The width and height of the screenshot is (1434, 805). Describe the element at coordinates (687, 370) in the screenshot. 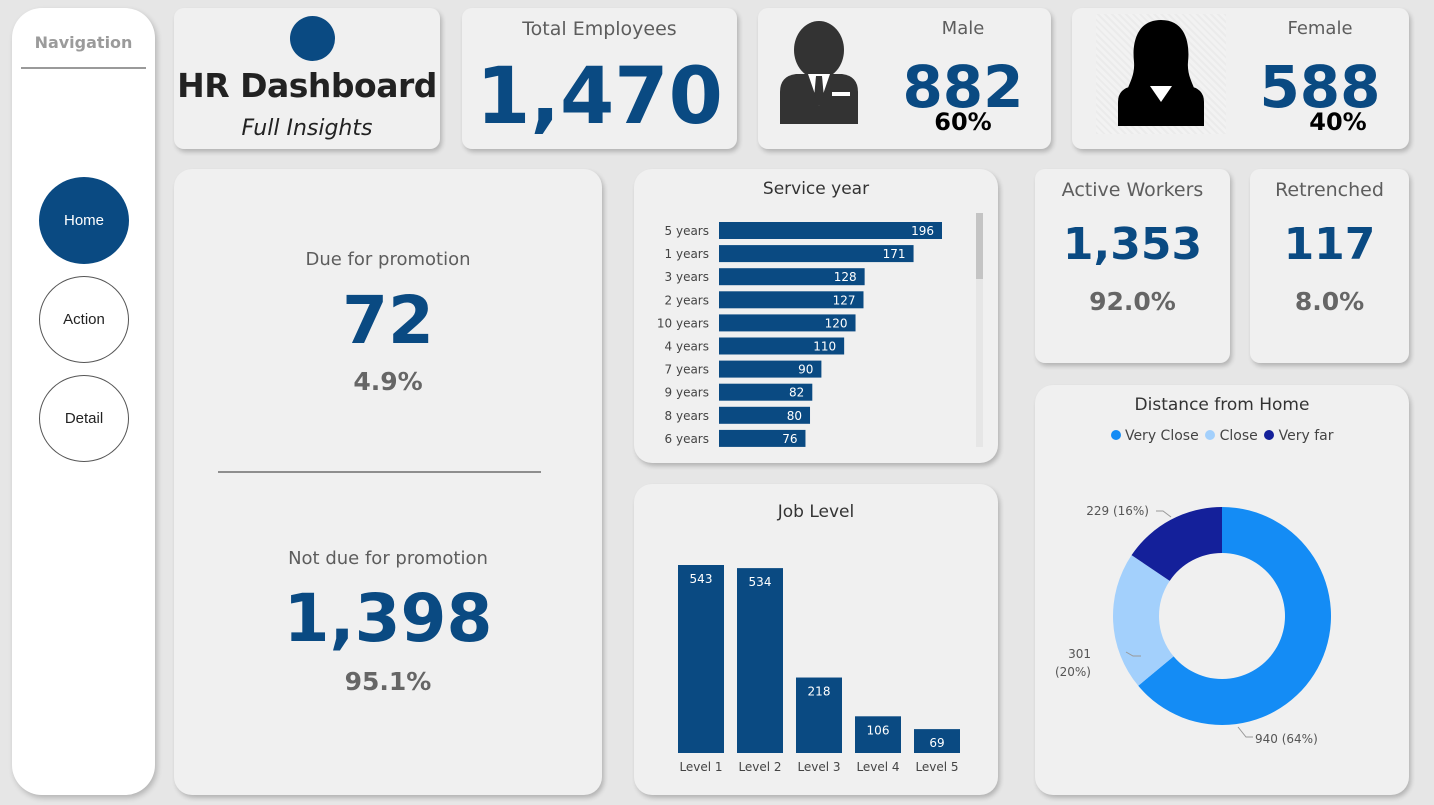

I see `service-year-category-label: 7 years` at that location.